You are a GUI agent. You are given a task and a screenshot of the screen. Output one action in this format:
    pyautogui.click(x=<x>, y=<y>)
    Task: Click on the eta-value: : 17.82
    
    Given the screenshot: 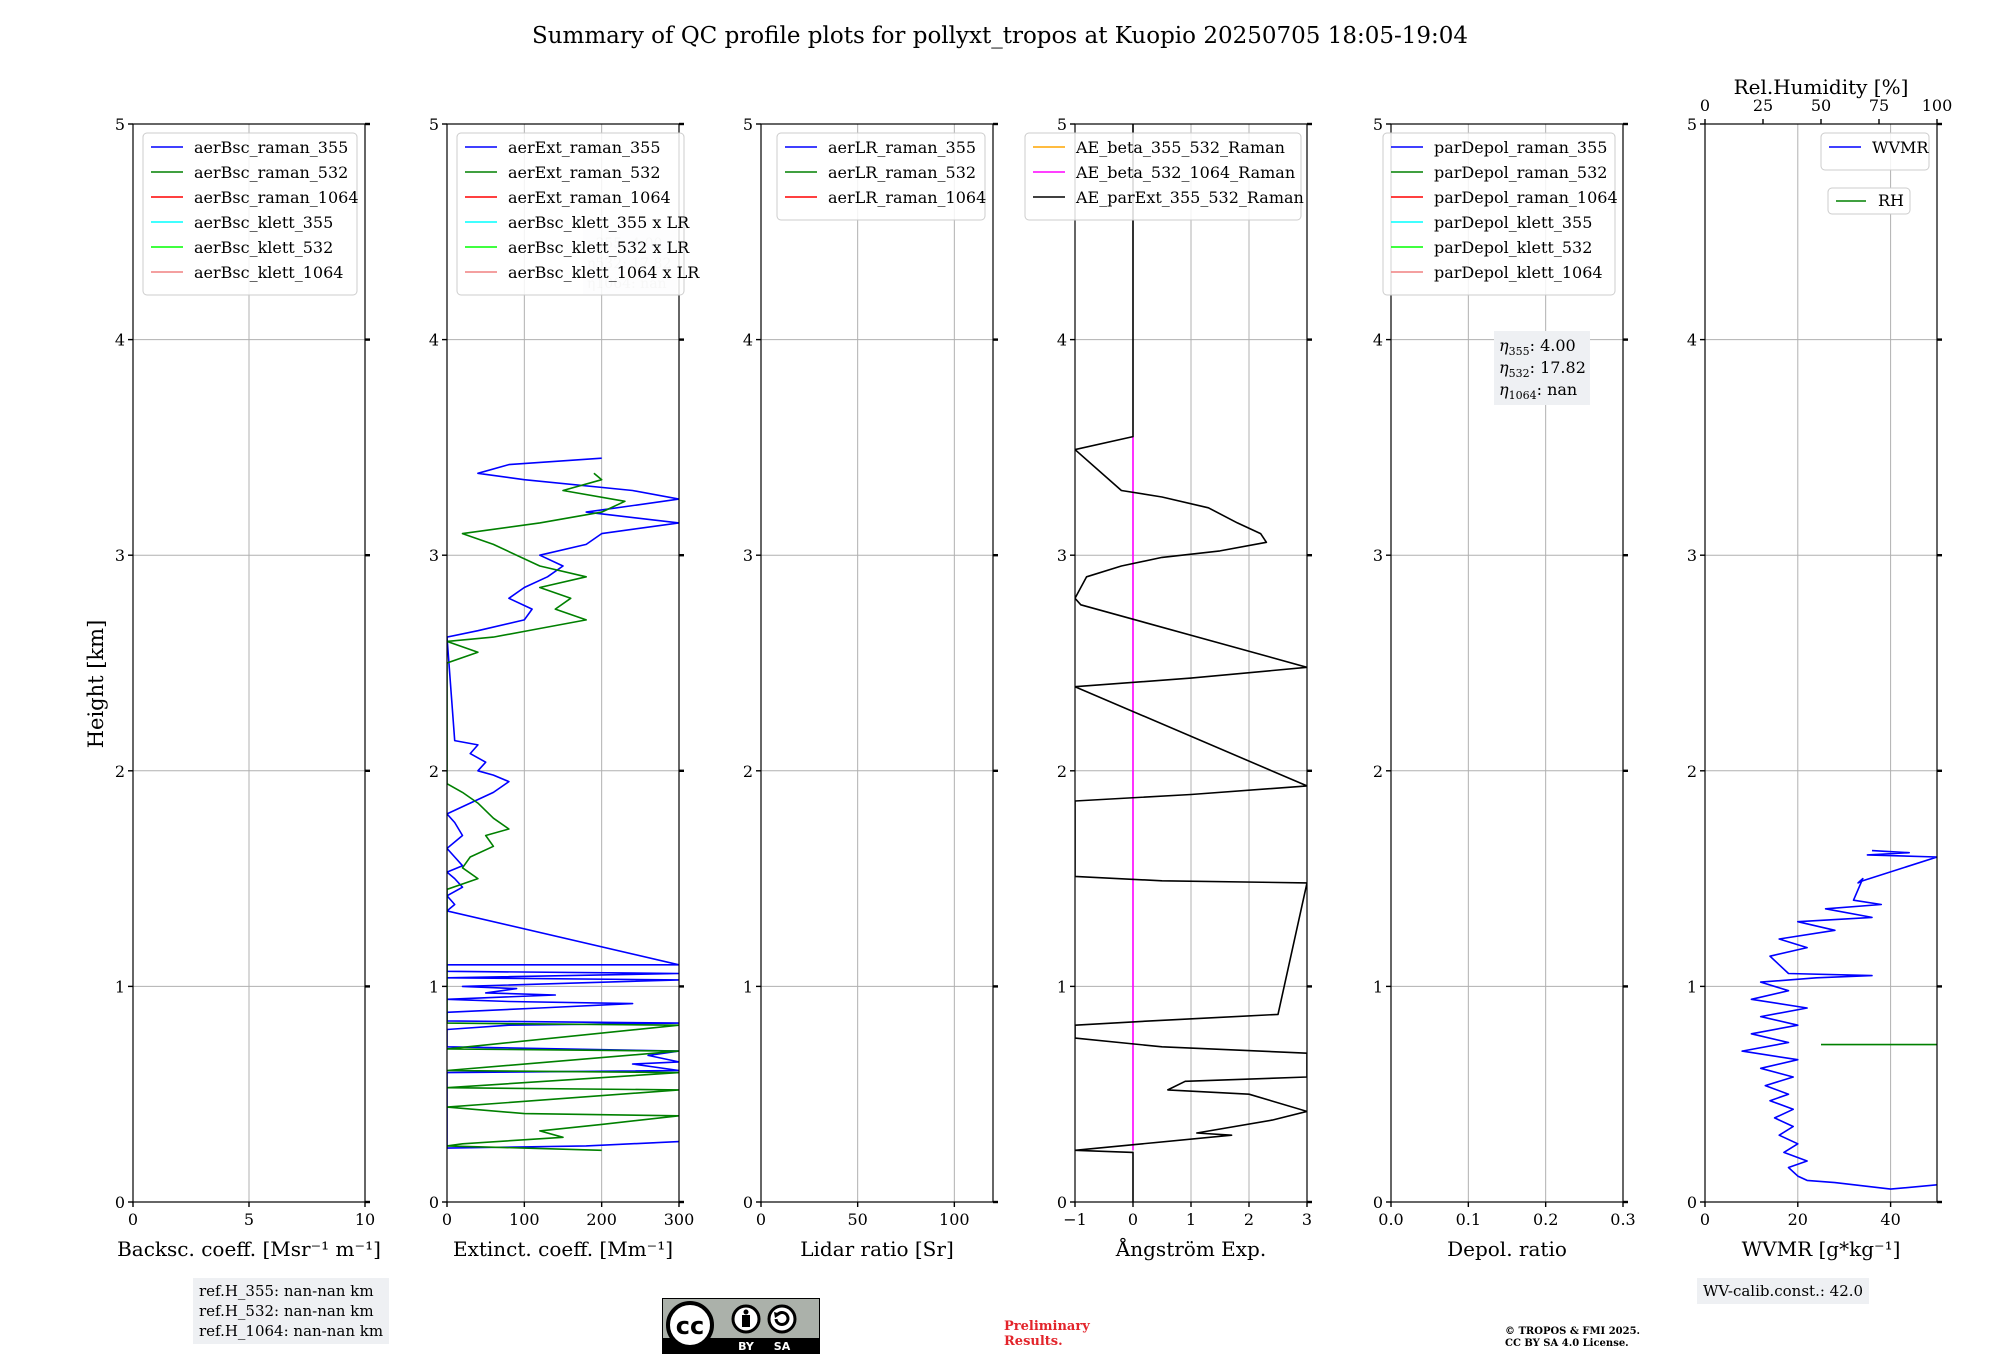 What is the action you would take?
    pyautogui.click(x=1558, y=367)
    